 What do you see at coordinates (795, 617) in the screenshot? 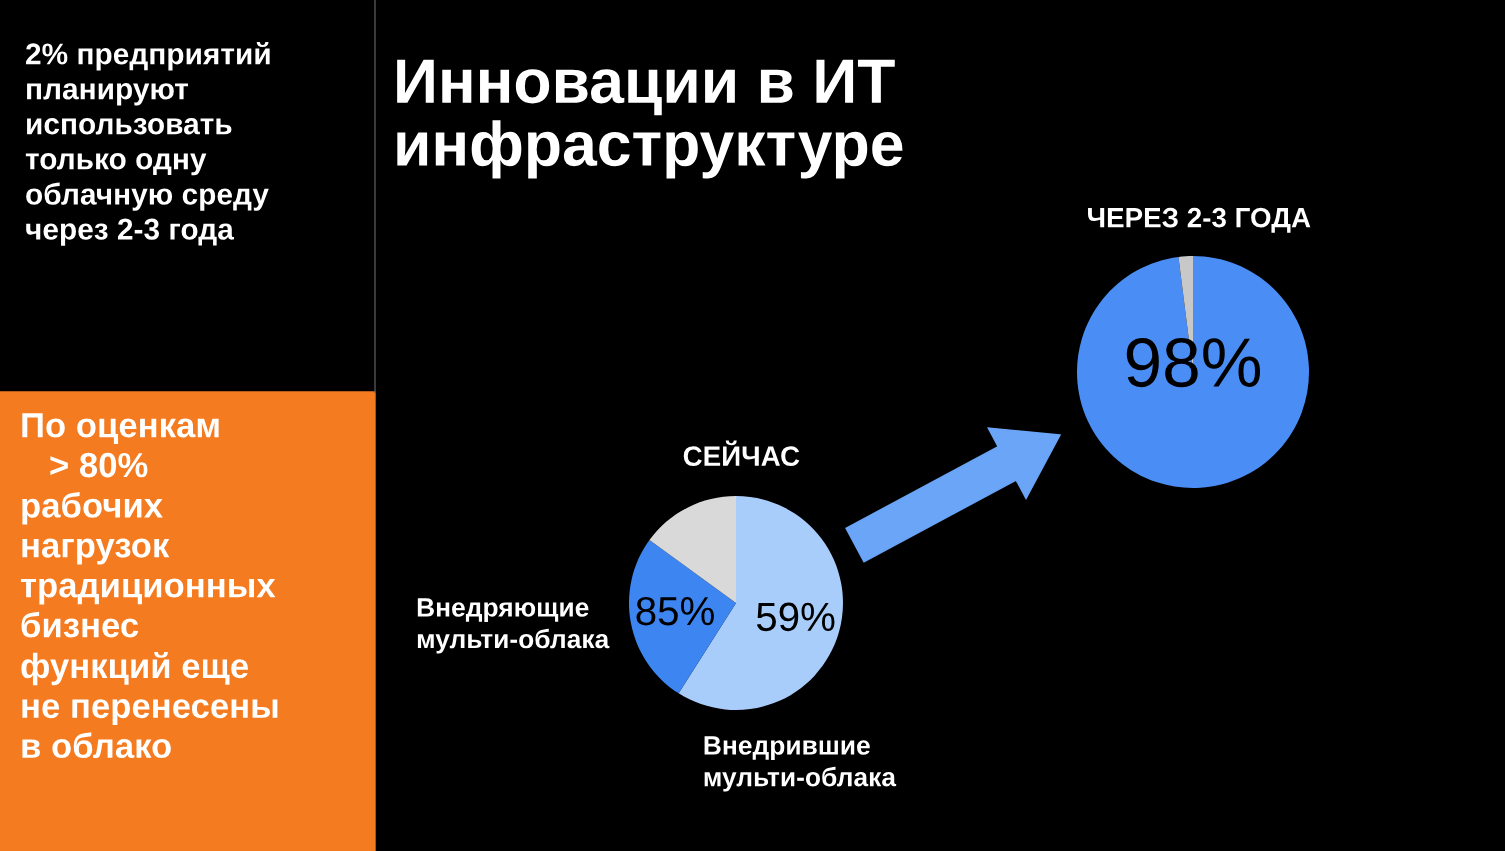
I see `data-label: 59%` at bounding box center [795, 617].